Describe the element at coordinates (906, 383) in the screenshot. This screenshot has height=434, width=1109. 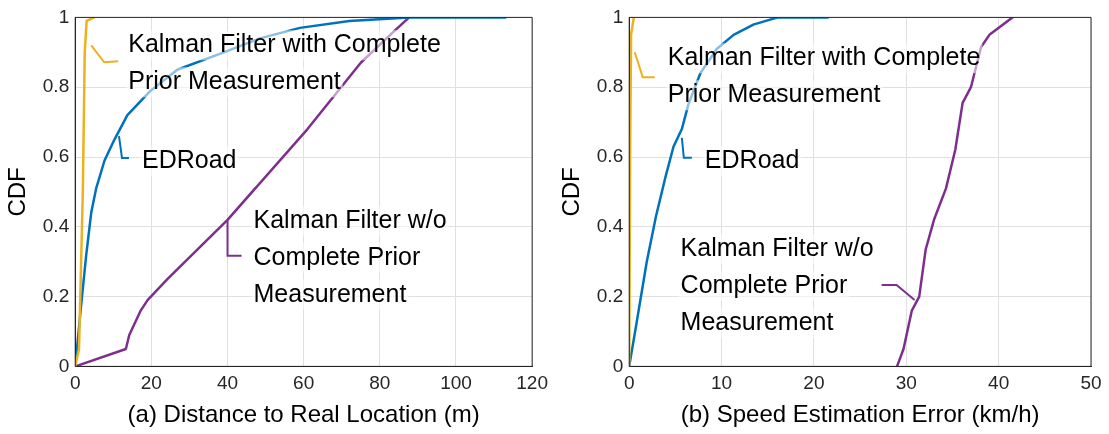
I see `x-tick-label: 30` at that location.